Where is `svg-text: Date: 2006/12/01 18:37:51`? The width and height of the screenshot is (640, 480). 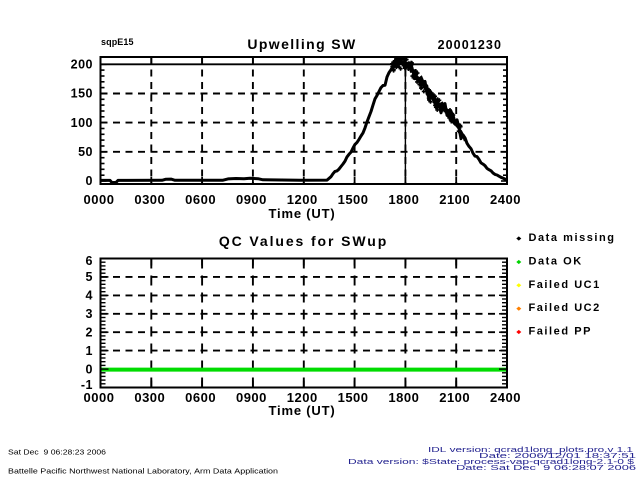 svg-text: Date: 2006/12/01 18:37:51 is located at coordinates (557, 455).